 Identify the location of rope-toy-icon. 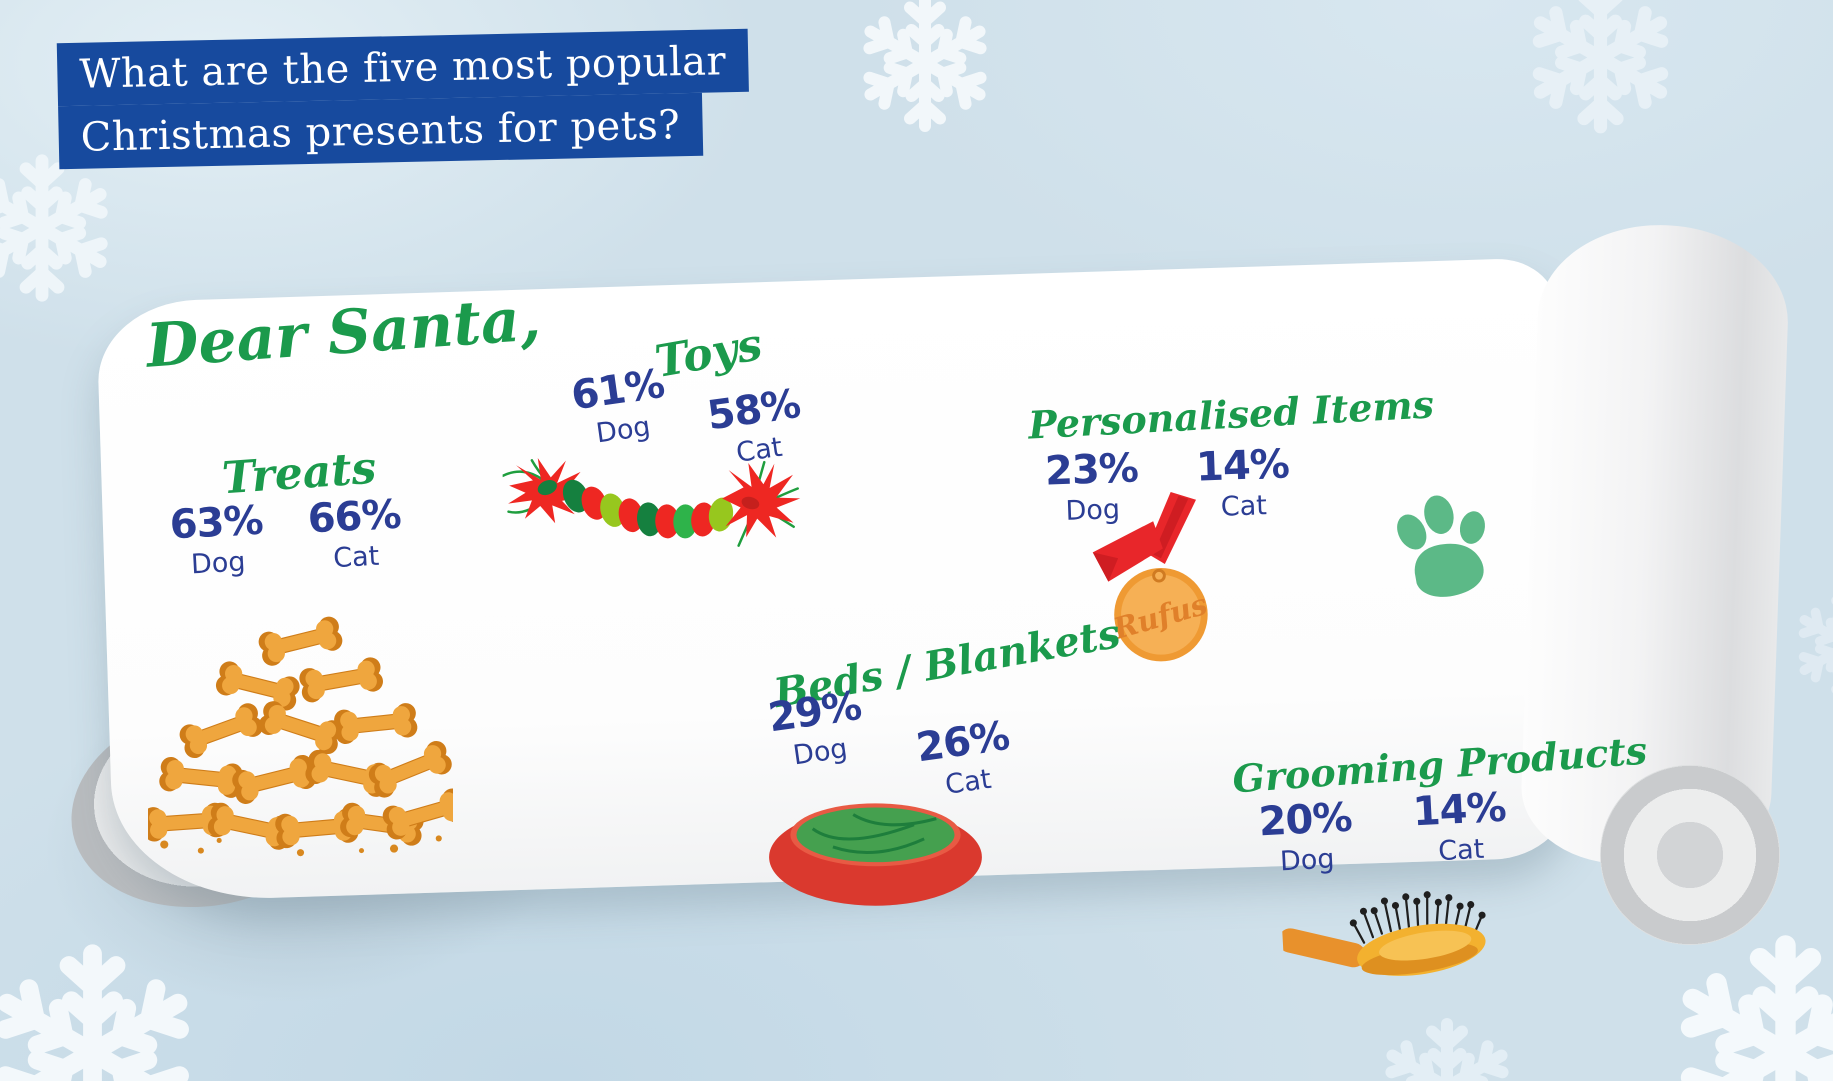
(651, 502).